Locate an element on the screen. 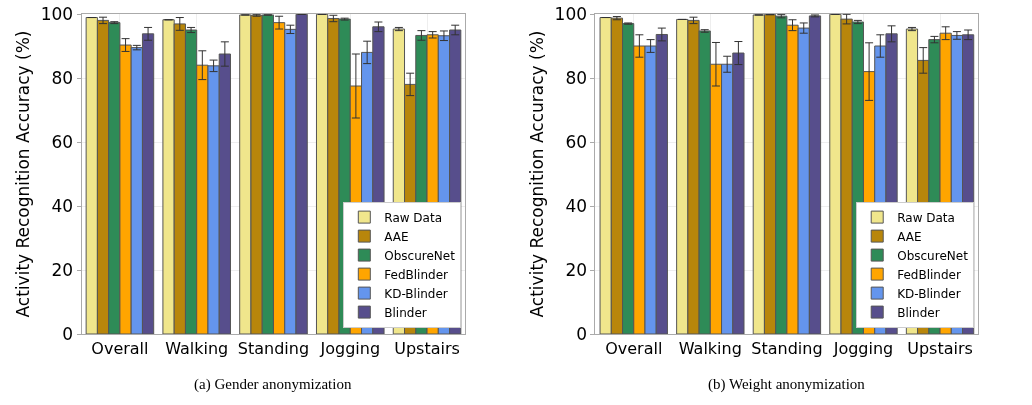  text: (b) Weight anonymization is located at coordinates (787, 384).